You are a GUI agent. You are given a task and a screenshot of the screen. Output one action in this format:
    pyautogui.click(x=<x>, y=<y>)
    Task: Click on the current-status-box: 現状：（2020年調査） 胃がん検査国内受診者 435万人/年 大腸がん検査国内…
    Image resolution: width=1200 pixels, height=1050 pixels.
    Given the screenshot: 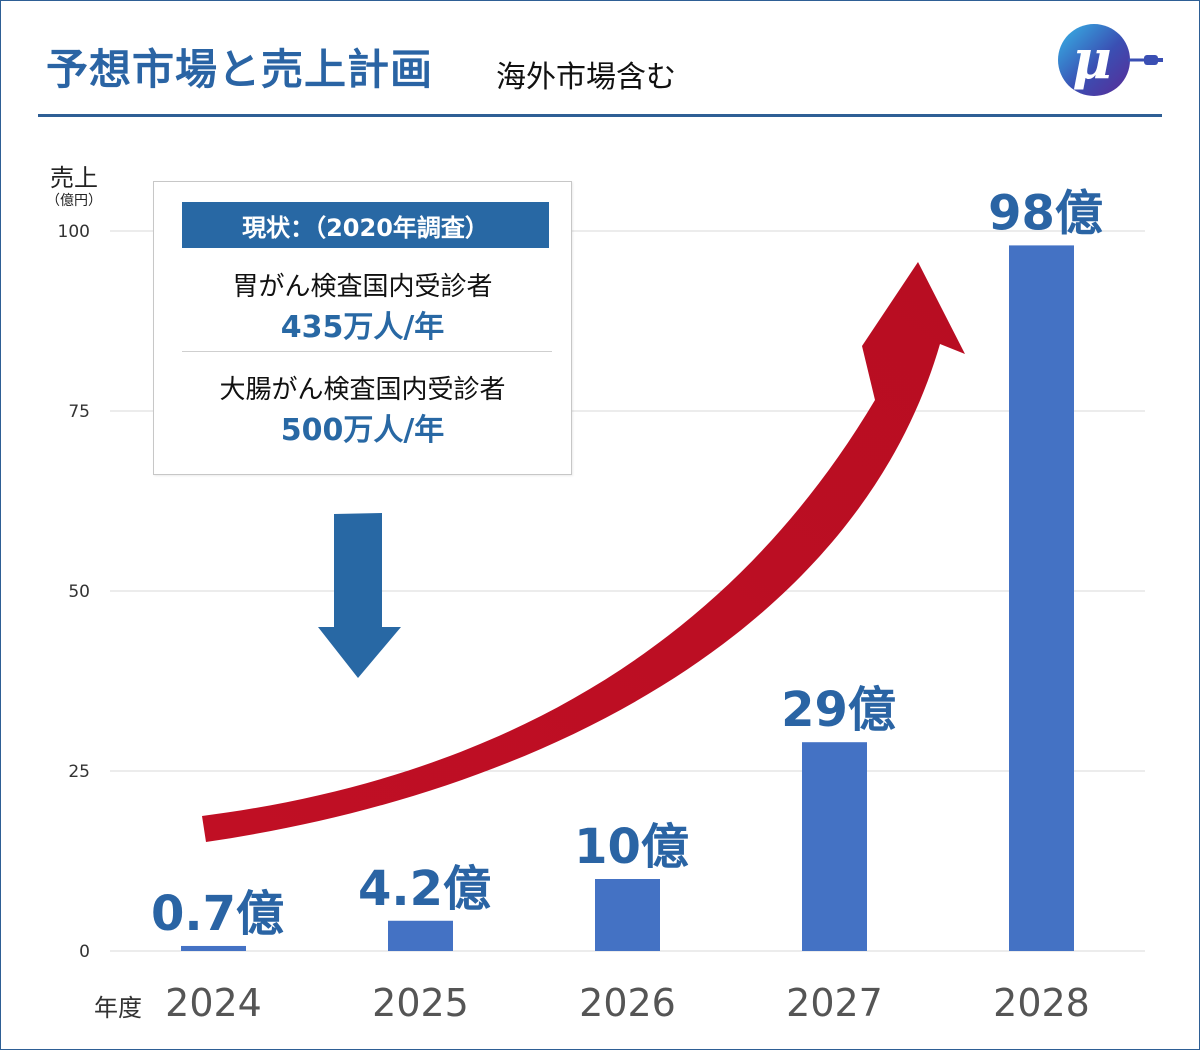 What is the action you would take?
    pyautogui.click(x=362, y=328)
    